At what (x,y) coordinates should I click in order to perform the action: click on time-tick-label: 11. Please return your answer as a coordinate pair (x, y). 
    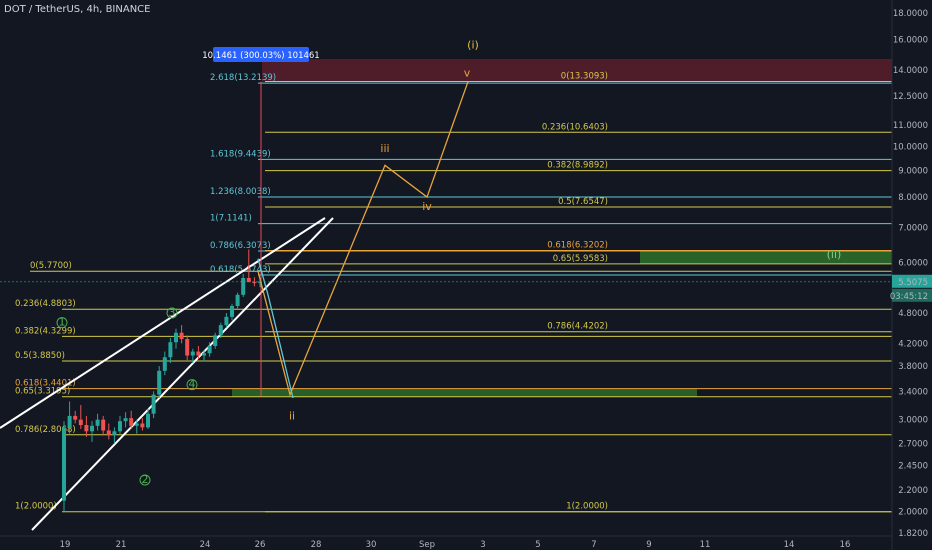
    Looking at the image, I should click on (705, 545).